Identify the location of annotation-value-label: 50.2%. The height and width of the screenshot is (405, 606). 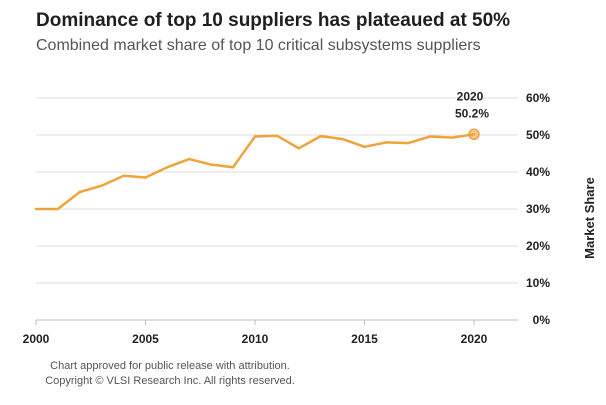
(472, 113).